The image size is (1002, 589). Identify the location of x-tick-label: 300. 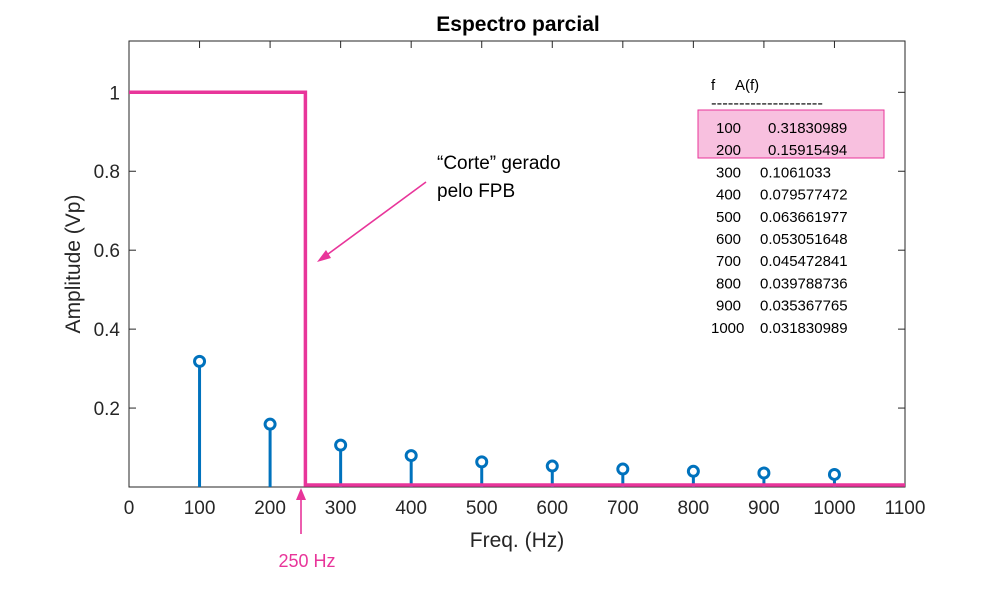
(341, 508).